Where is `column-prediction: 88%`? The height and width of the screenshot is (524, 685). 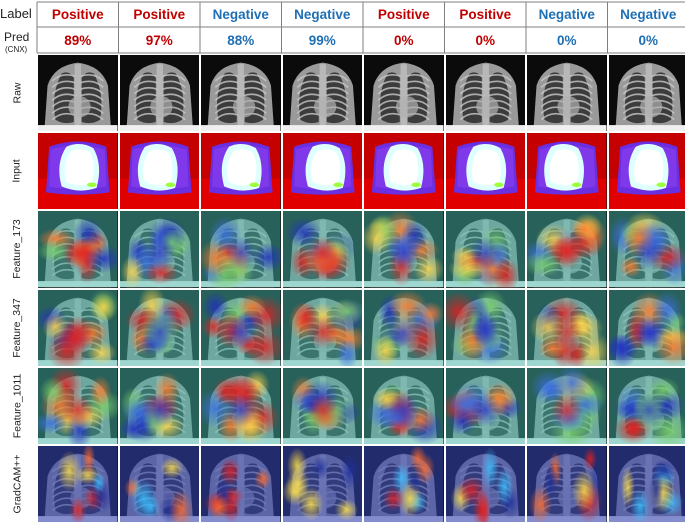
column-prediction: 88% is located at coordinates (241, 40).